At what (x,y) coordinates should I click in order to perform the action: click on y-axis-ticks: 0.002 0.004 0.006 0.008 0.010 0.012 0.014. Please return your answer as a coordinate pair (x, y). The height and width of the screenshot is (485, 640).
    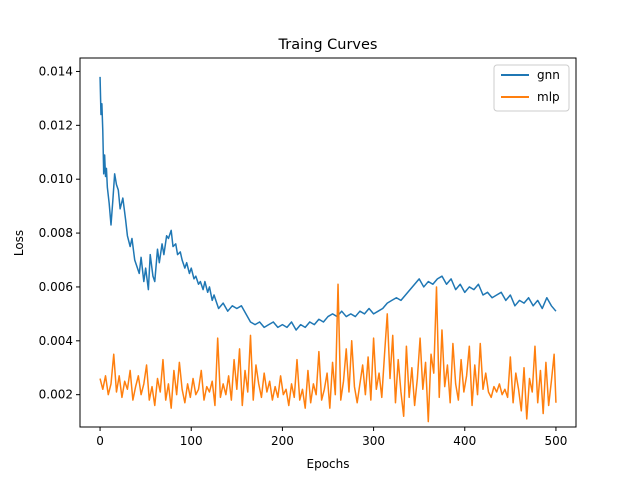
    Looking at the image, I should click on (59, 233).